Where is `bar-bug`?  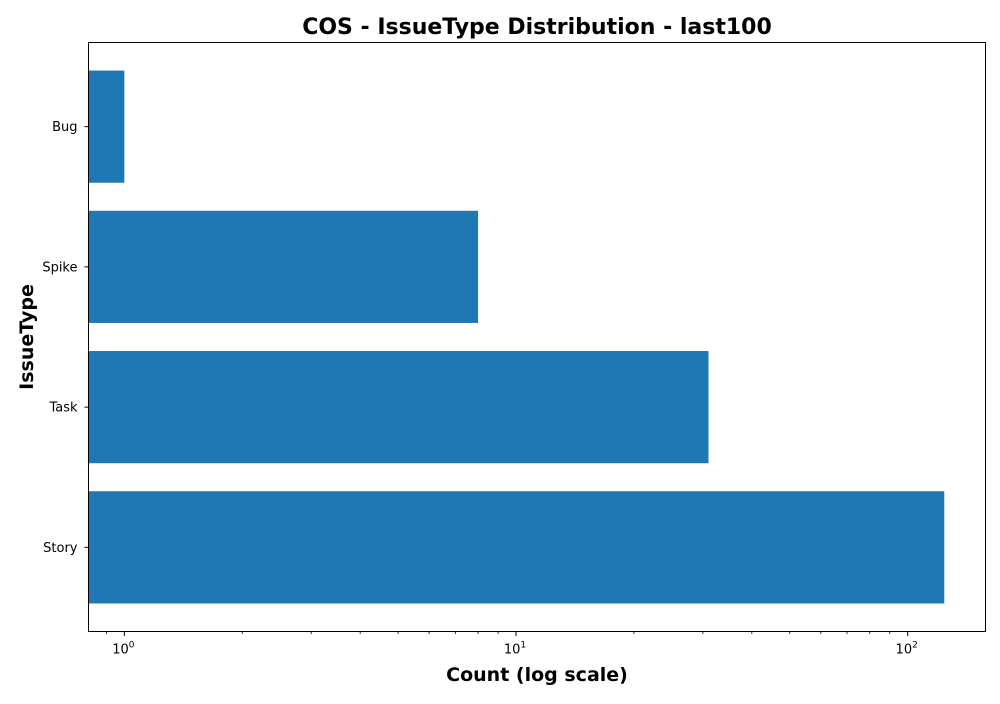
bar-bug is located at coordinates (106, 126).